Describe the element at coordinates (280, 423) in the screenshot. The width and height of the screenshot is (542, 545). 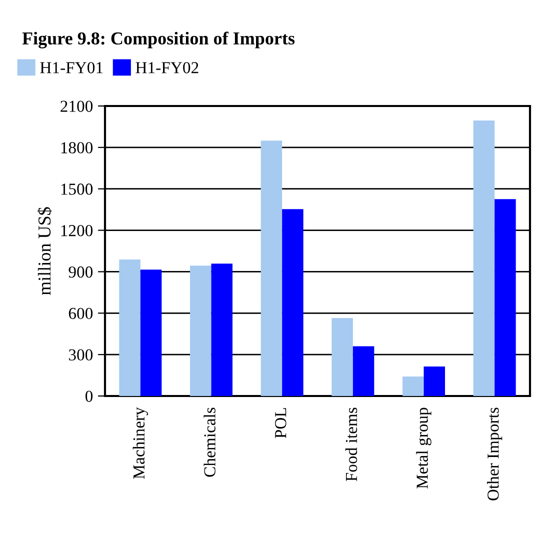
I see `x-tick-label: POL` at that location.